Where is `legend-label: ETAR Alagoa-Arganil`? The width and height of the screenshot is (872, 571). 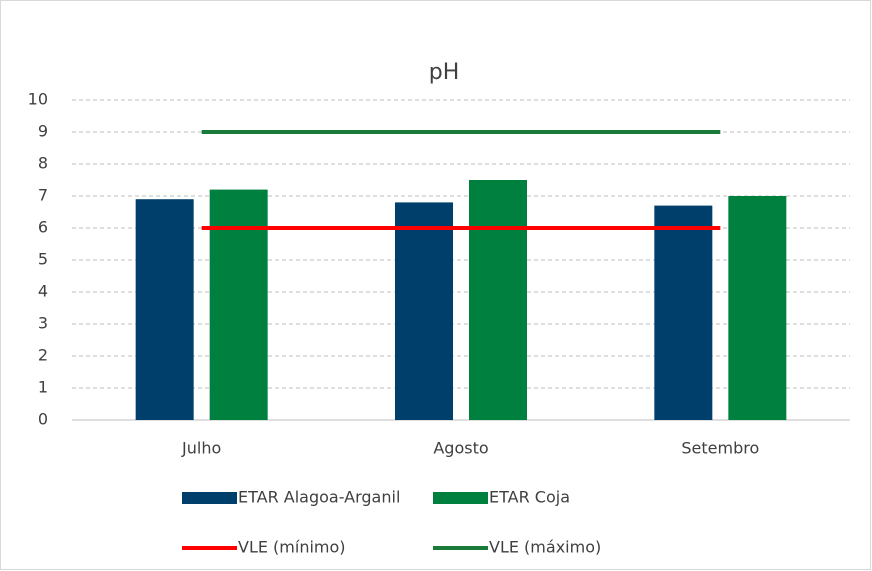 legend-label: ETAR Alagoa-Arganil is located at coordinates (319, 497).